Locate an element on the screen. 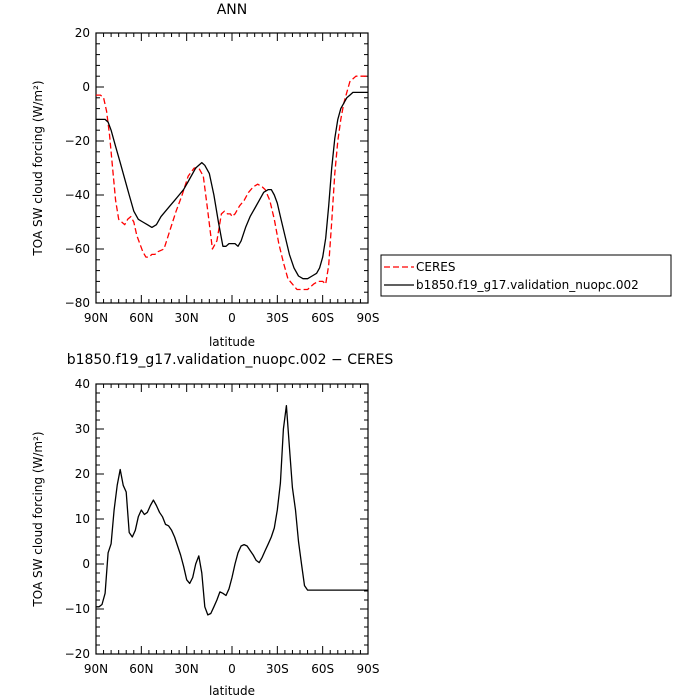 The height and width of the screenshot is (700, 700). y-tick-label: −60 is located at coordinates (77, 249).